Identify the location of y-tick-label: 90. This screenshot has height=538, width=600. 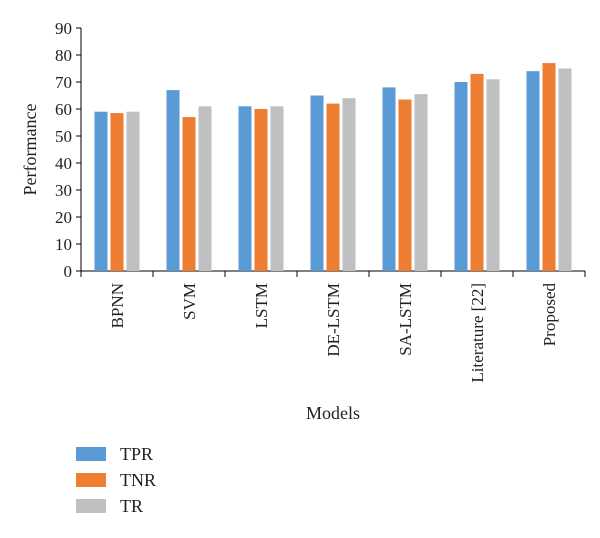
(63, 28).